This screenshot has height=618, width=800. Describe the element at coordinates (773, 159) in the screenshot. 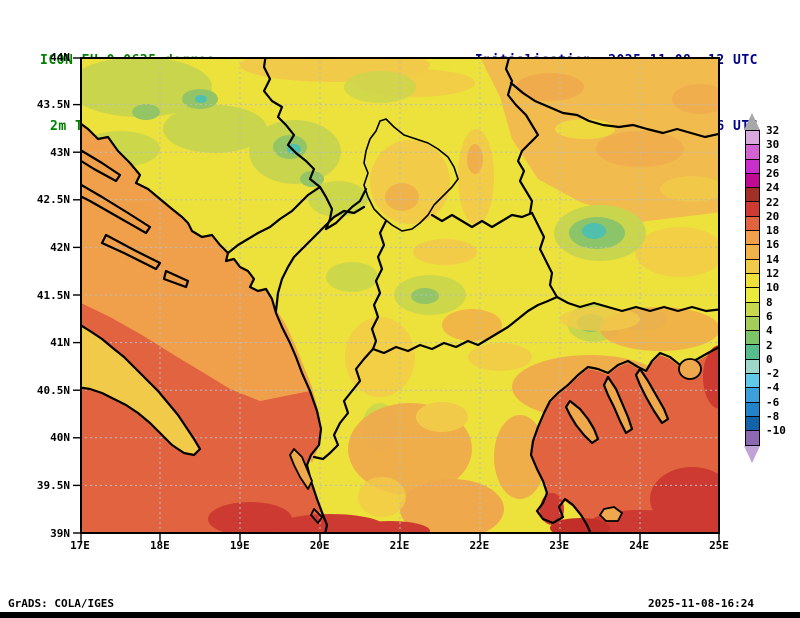

I see `colorbar-tick-label: 28` at that location.